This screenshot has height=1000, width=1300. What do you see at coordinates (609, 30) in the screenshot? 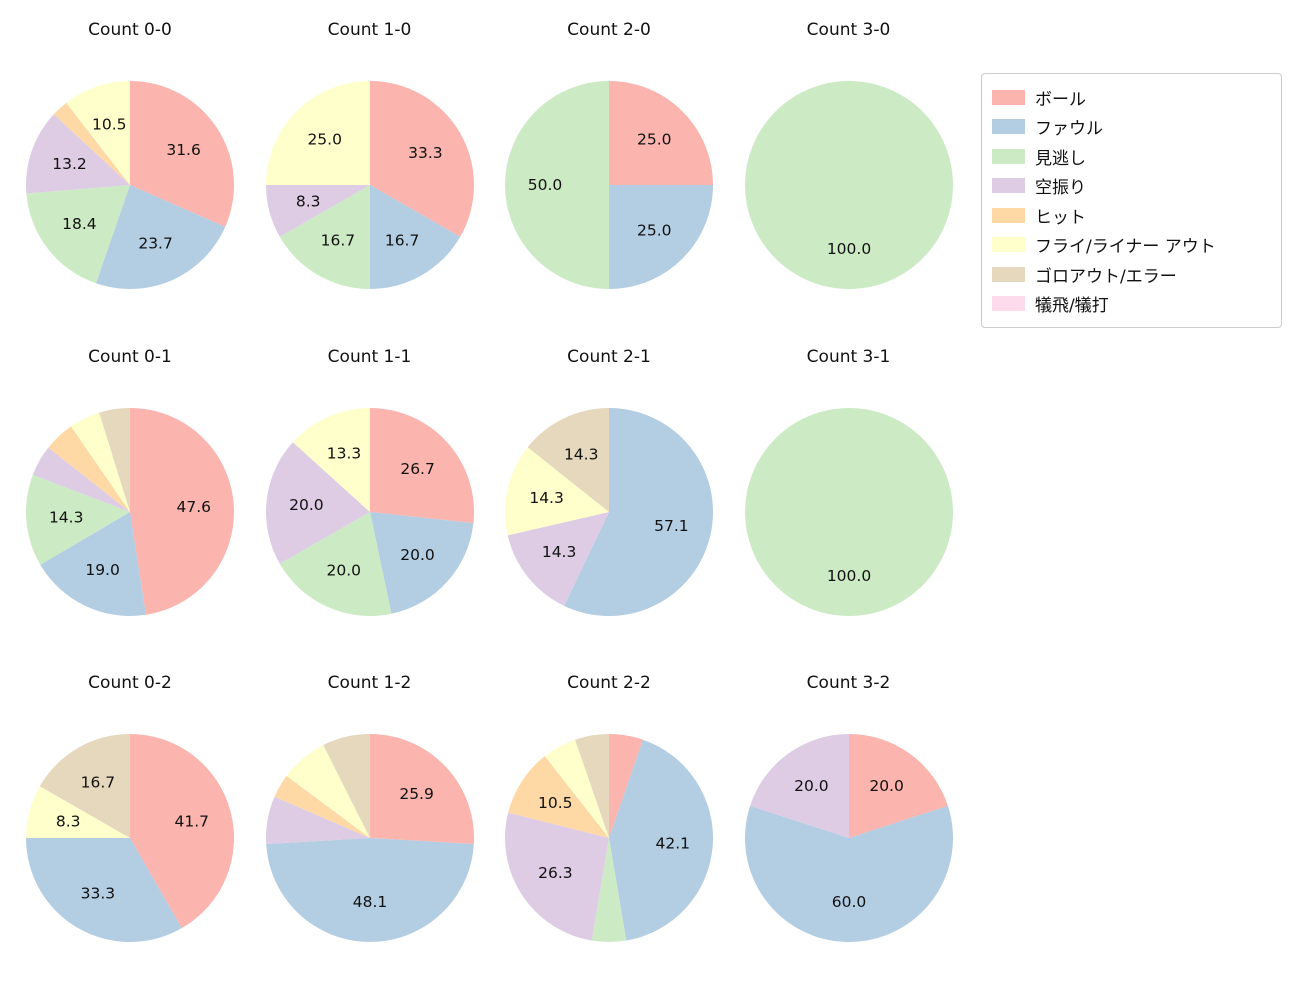
I see `chart-title: Count 2-0` at bounding box center [609, 30].